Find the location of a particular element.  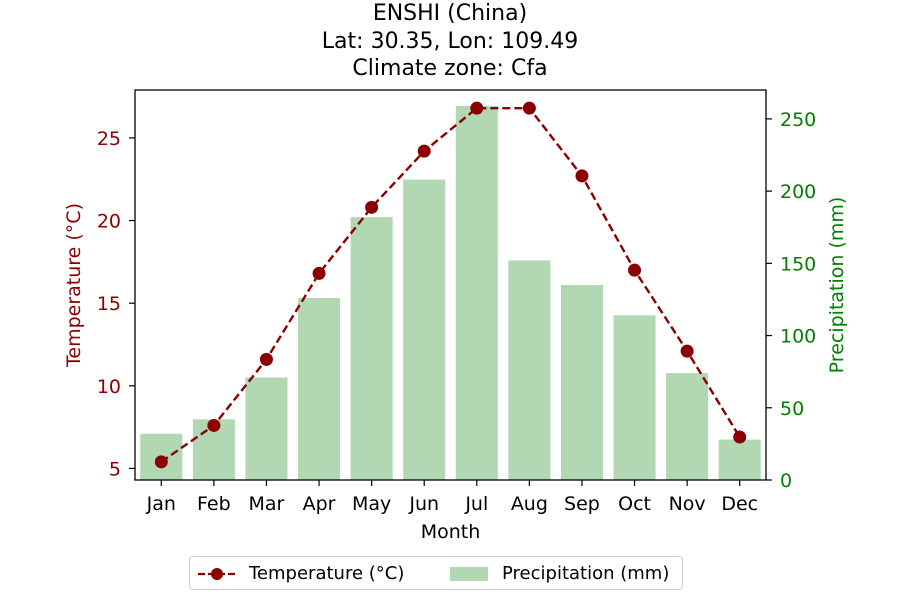

chart-title-line-2: Lat: 30.35, Lon: 109.49 is located at coordinates (450, 41).